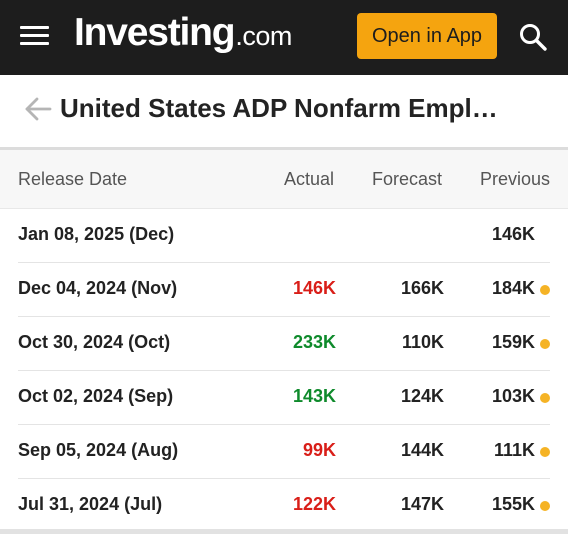 The width and height of the screenshot is (568, 534). I want to click on logo-tld: .com, so click(263, 36).